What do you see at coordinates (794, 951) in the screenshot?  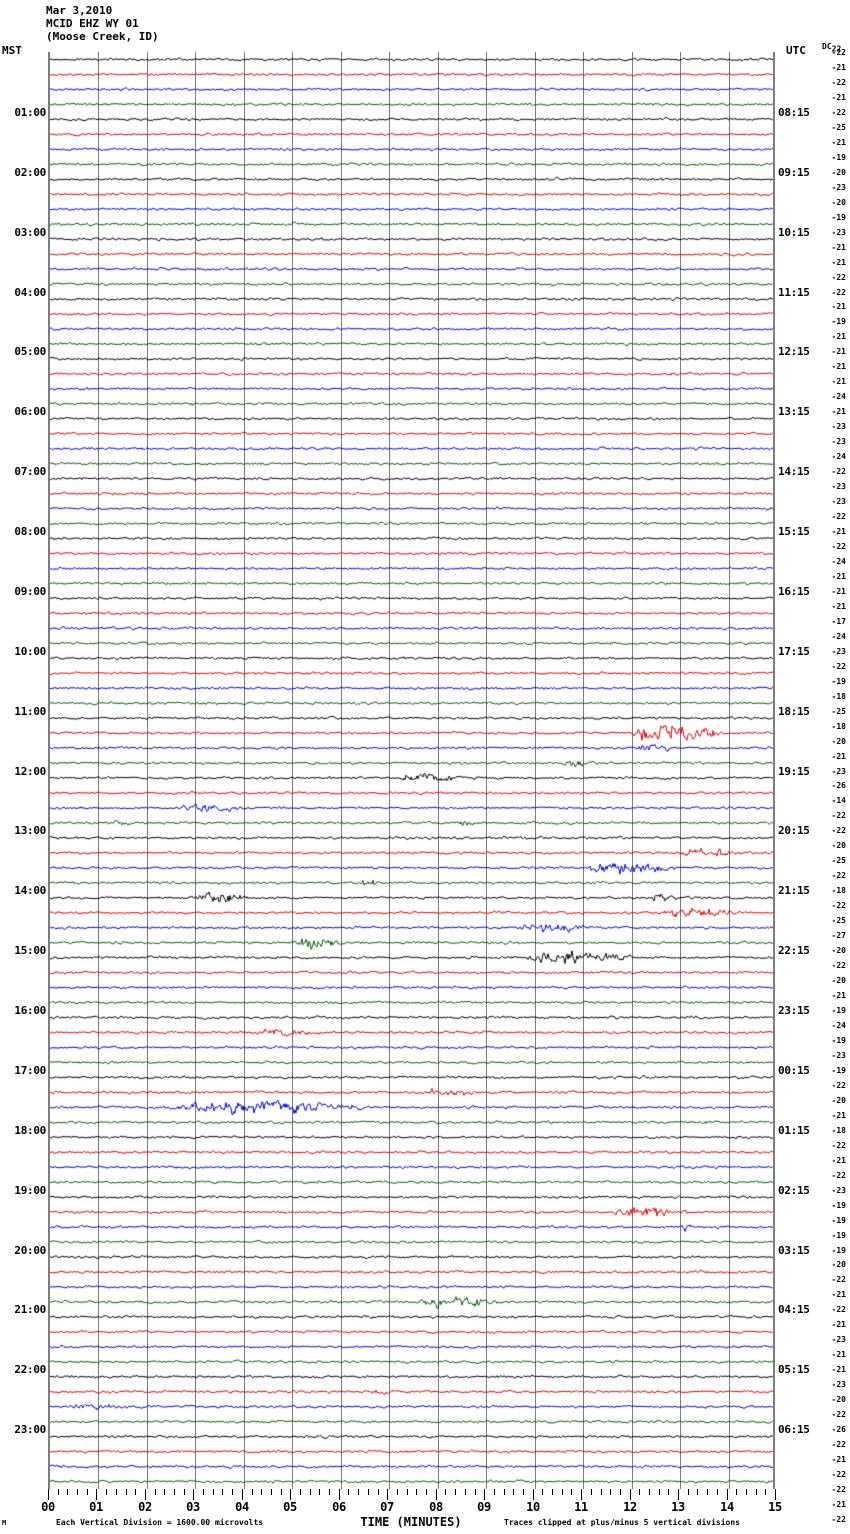 I see `utc-time-label: 22:15` at bounding box center [794, 951].